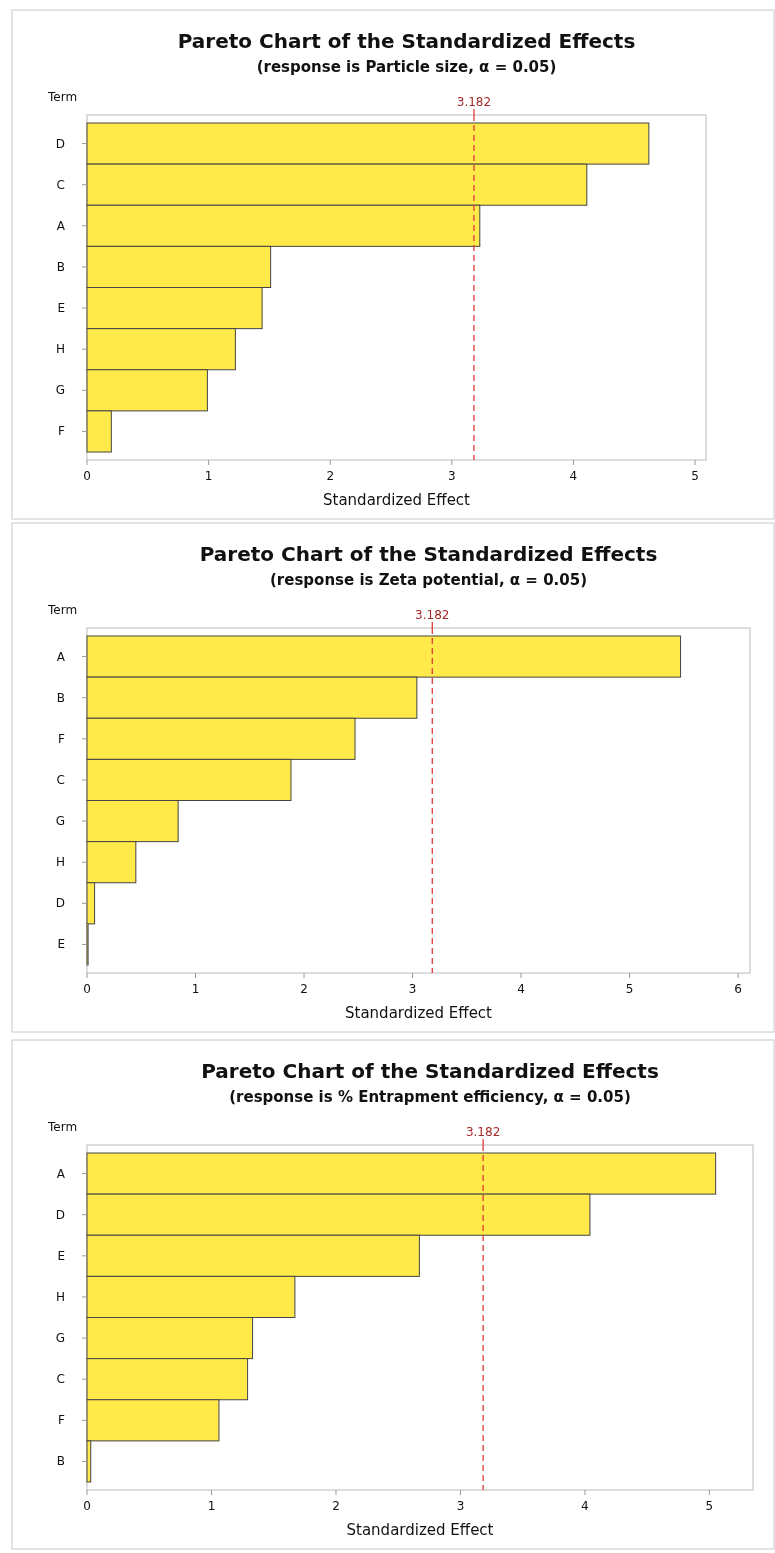 The width and height of the screenshot is (775, 1553). I want to click on chart-subtitle: (response is % Entrapment efficiency, α = 0.05), so click(430, 1097).